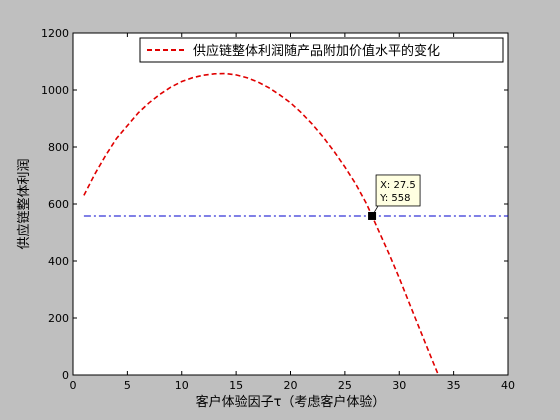 The width and height of the screenshot is (560, 420). I want to click on datatip-x-text: X: 27.5, so click(398, 185).